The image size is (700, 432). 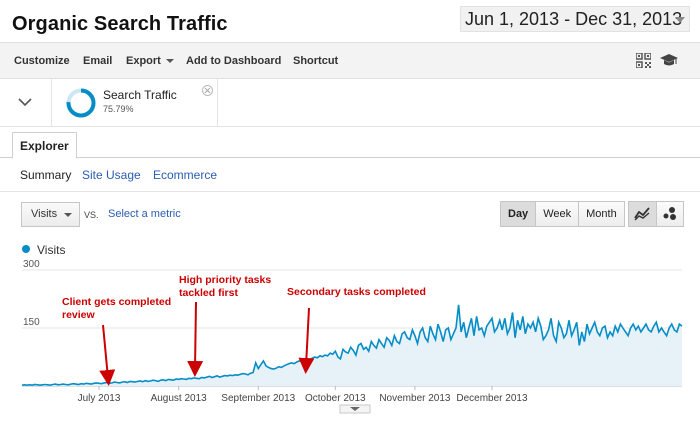 What do you see at coordinates (179, 398) in the screenshot?
I see `x-tick-label: August 2013` at bounding box center [179, 398].